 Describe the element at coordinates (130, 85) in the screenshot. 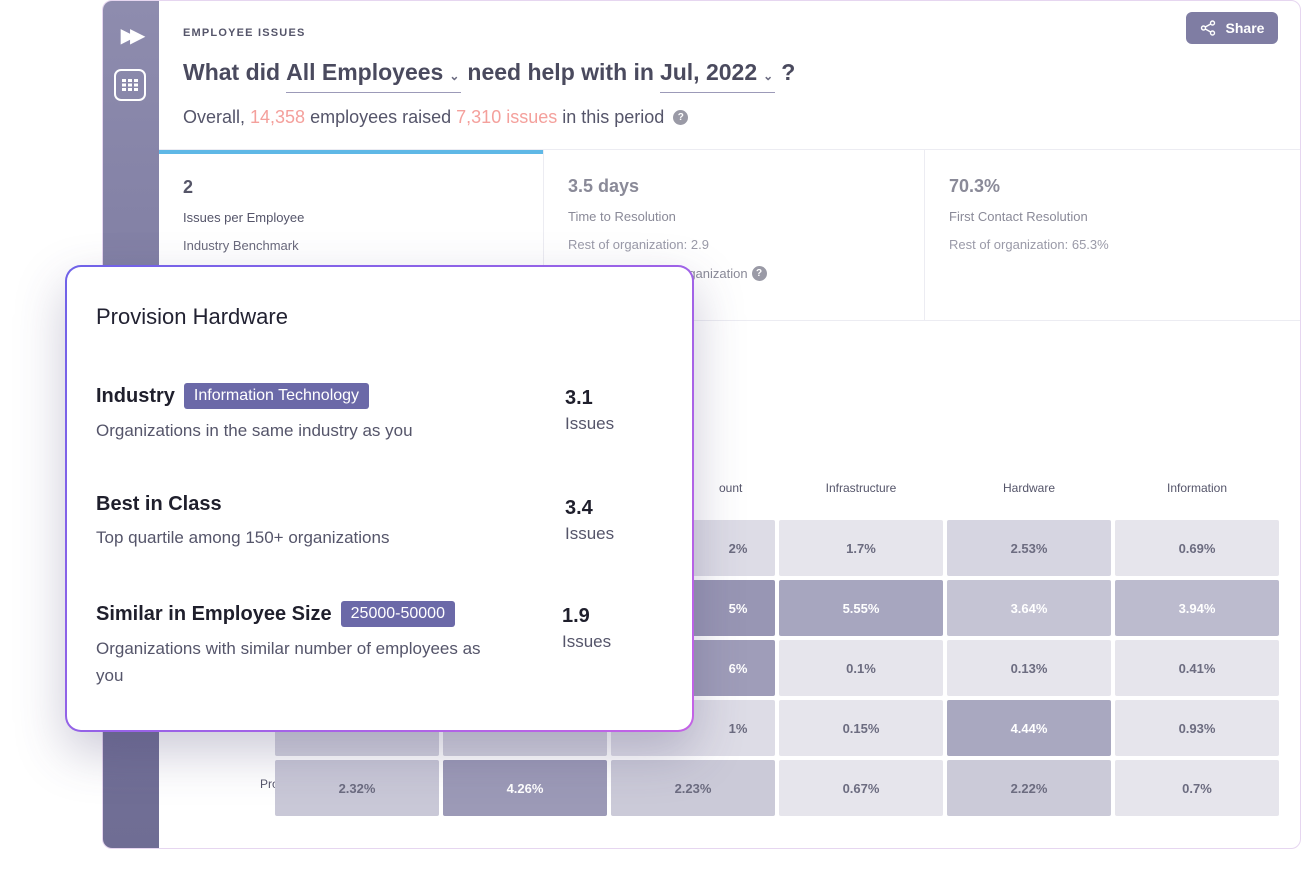

I see `grid-icon` at that location.